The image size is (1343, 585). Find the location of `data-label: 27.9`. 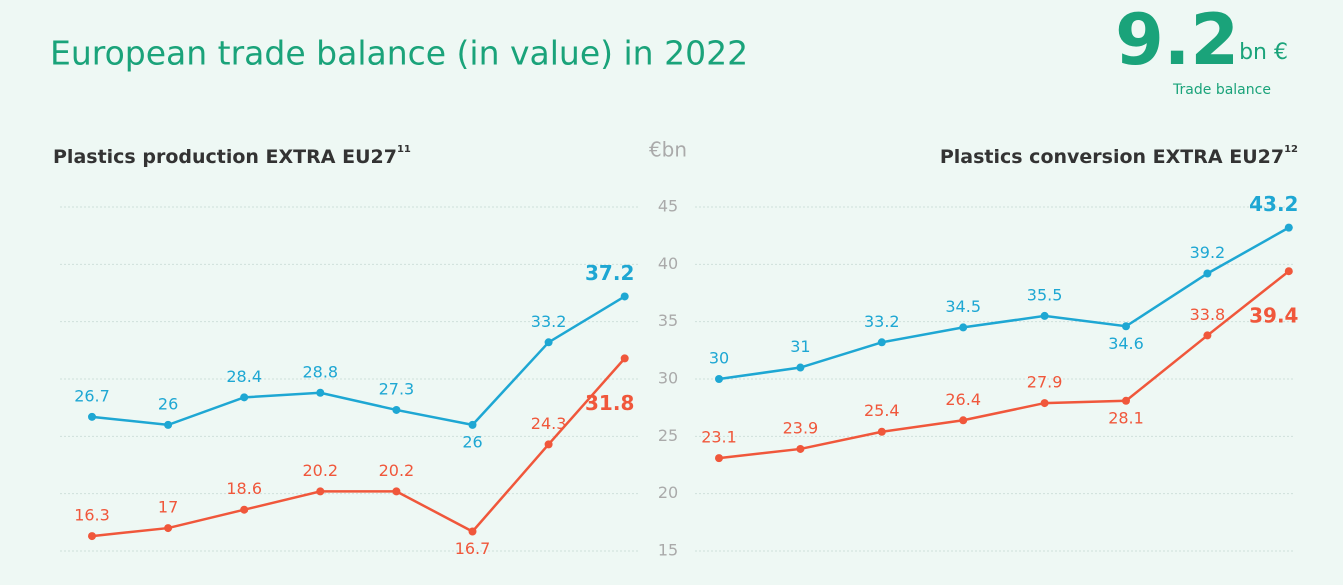

data-label: 27.9 is located at coordinates (1045, 382).